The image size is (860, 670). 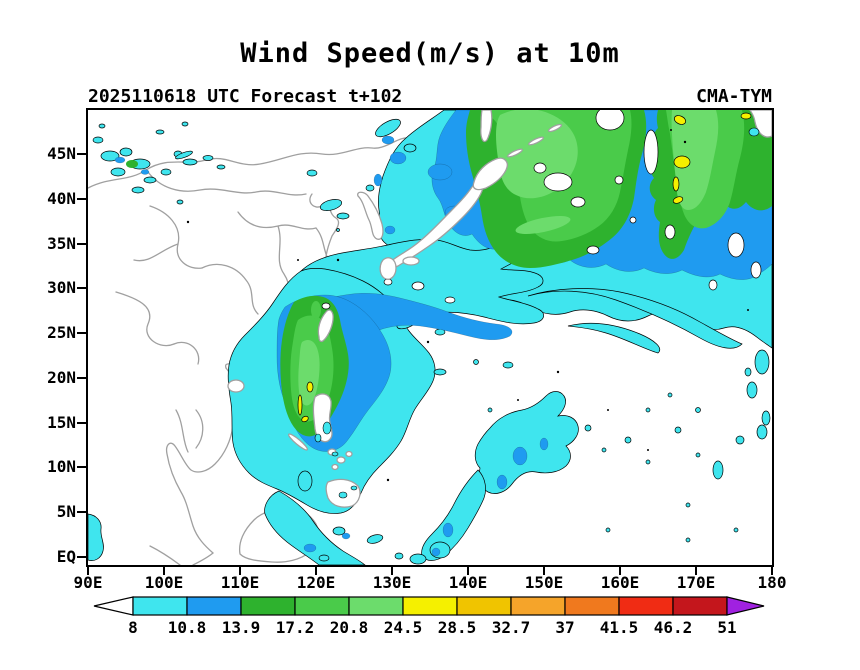 What do you see at coordinates (240, 582) in the screenshot?
I see `lon-tick-label: 110E` at bounding box center [240, 582].